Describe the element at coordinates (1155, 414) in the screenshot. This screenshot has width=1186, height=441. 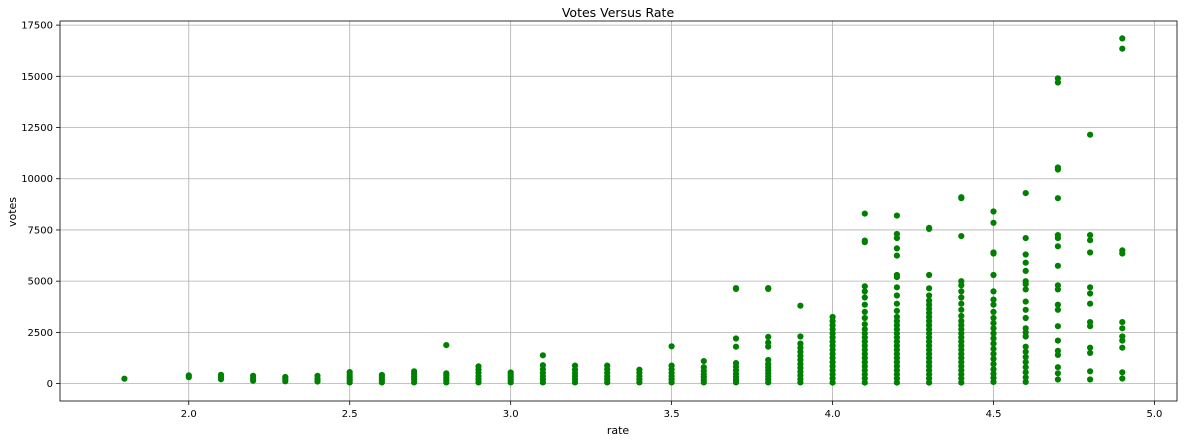
I see `x-tick-label: 5.0` at that location.